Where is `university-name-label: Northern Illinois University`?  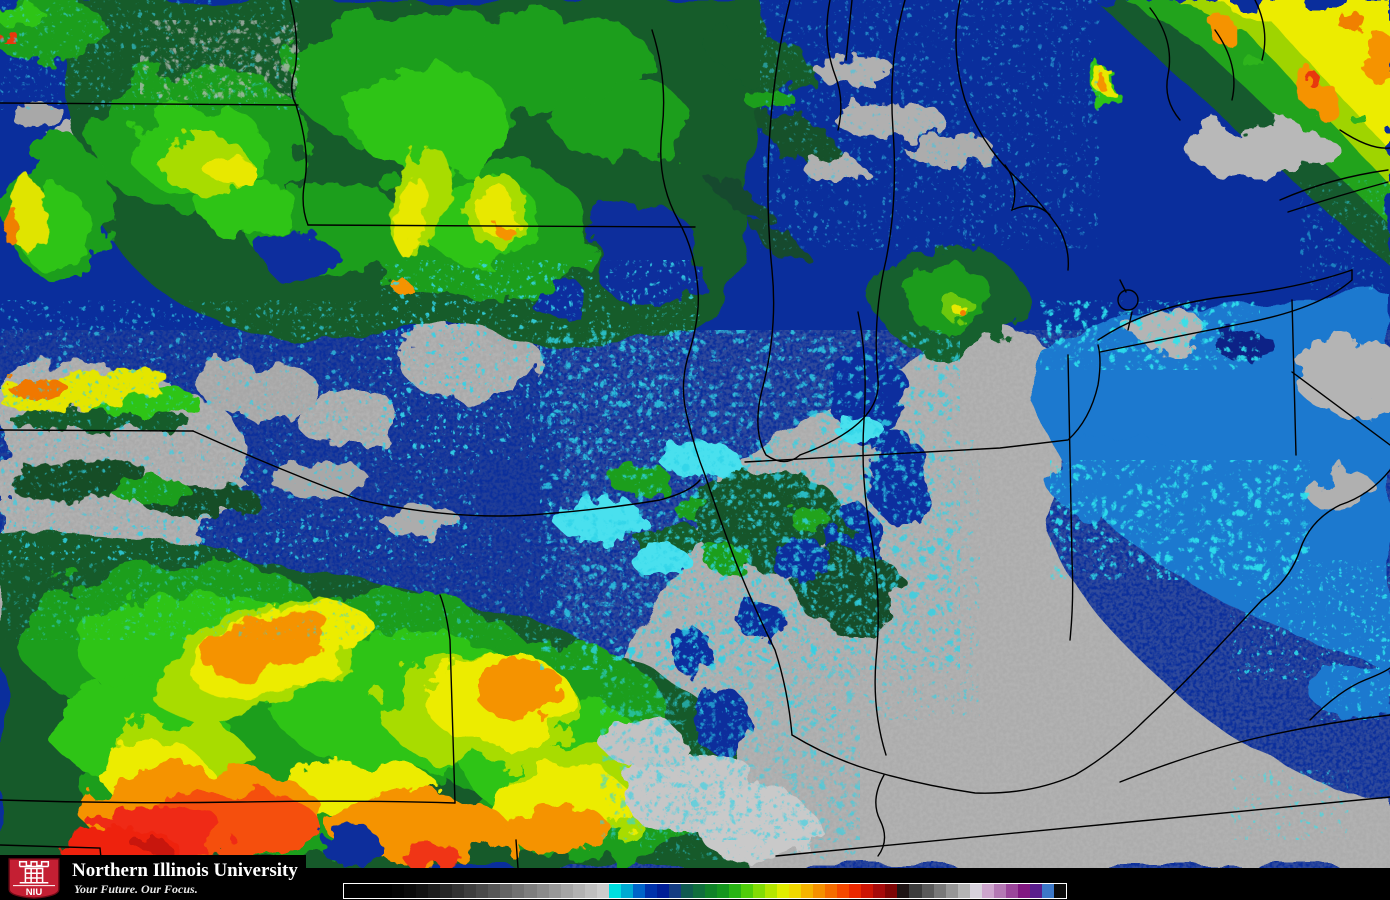
university-name-label: Northern Illinois University is located at coordinates (185, 870).